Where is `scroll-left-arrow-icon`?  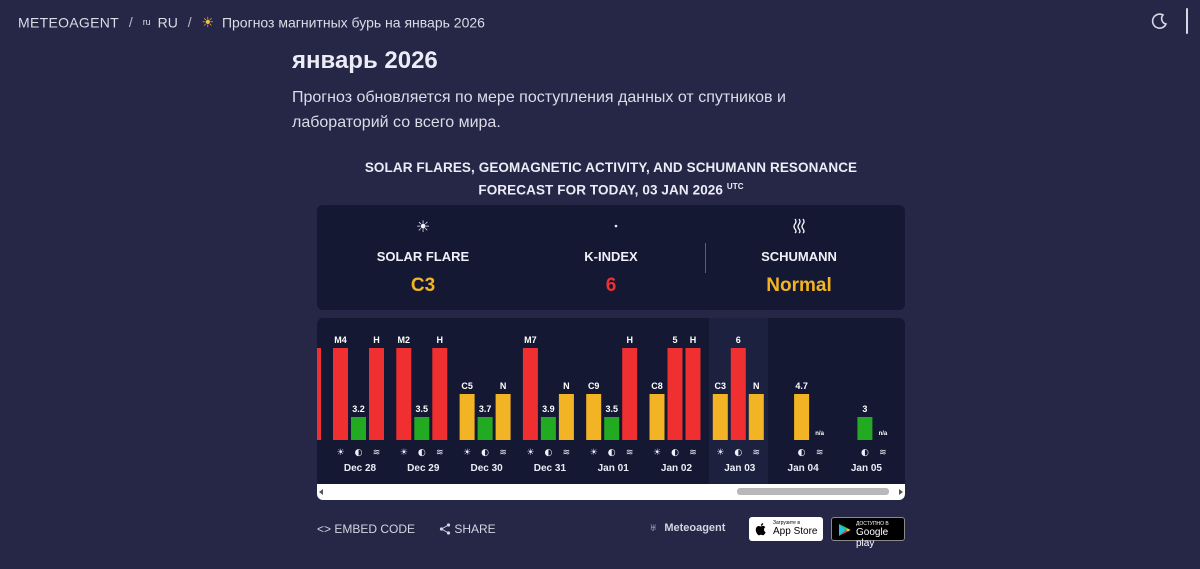 scroll-left-arrow-icon is located at coordinates (321, 492).